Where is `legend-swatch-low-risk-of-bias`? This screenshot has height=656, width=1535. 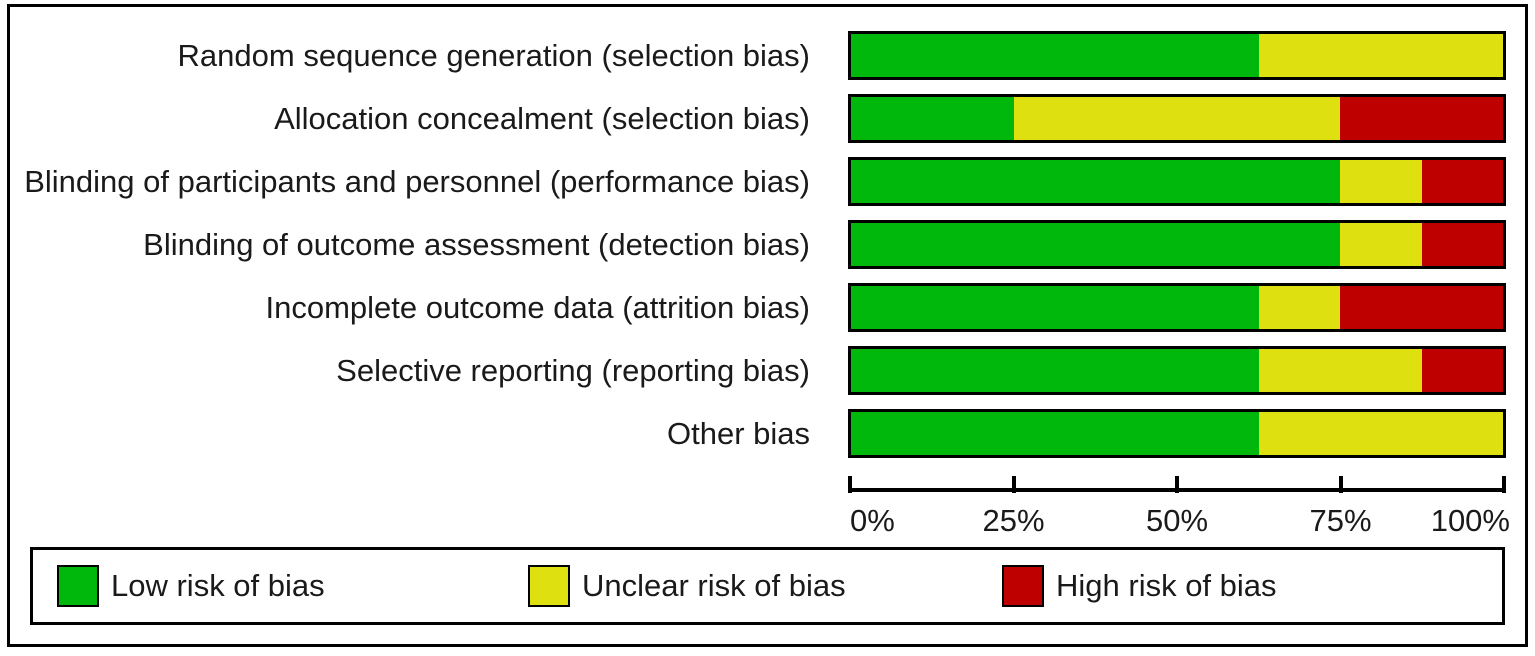
legend-swatch-low-risk-of-bias is located at coordinates (78, 586).